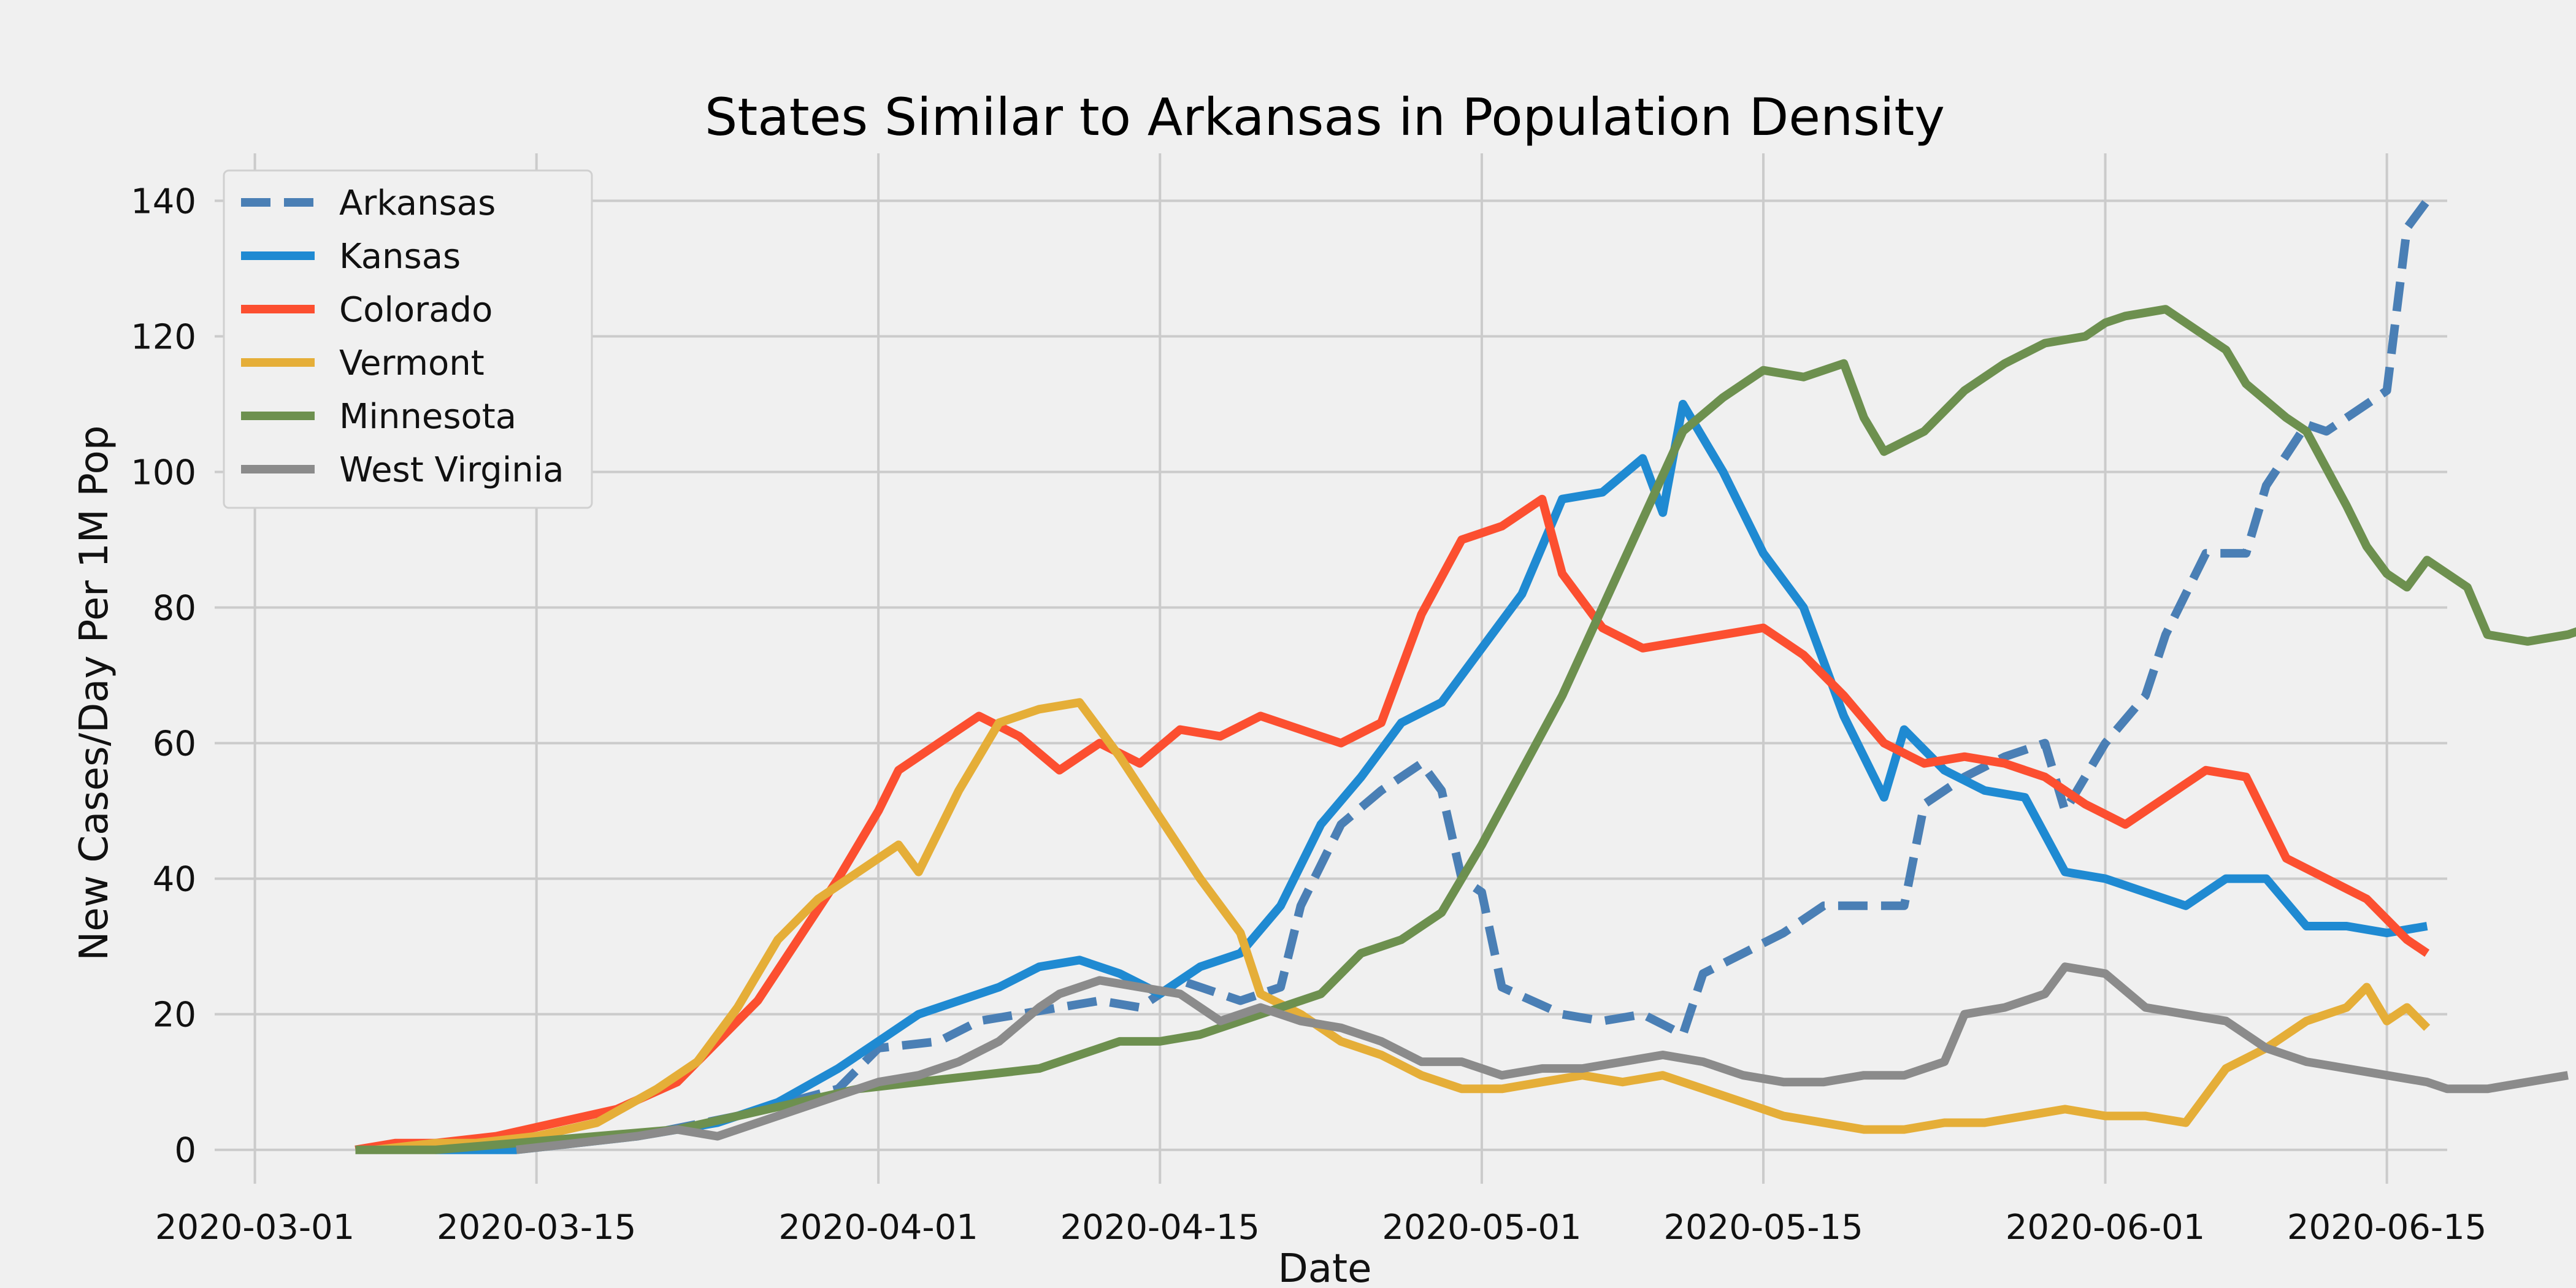  What do you see at coordinates (878, 1228) in the screenshot?
I see `x-tick-label: 2020-04-01` at bounding box center [878, 1228].